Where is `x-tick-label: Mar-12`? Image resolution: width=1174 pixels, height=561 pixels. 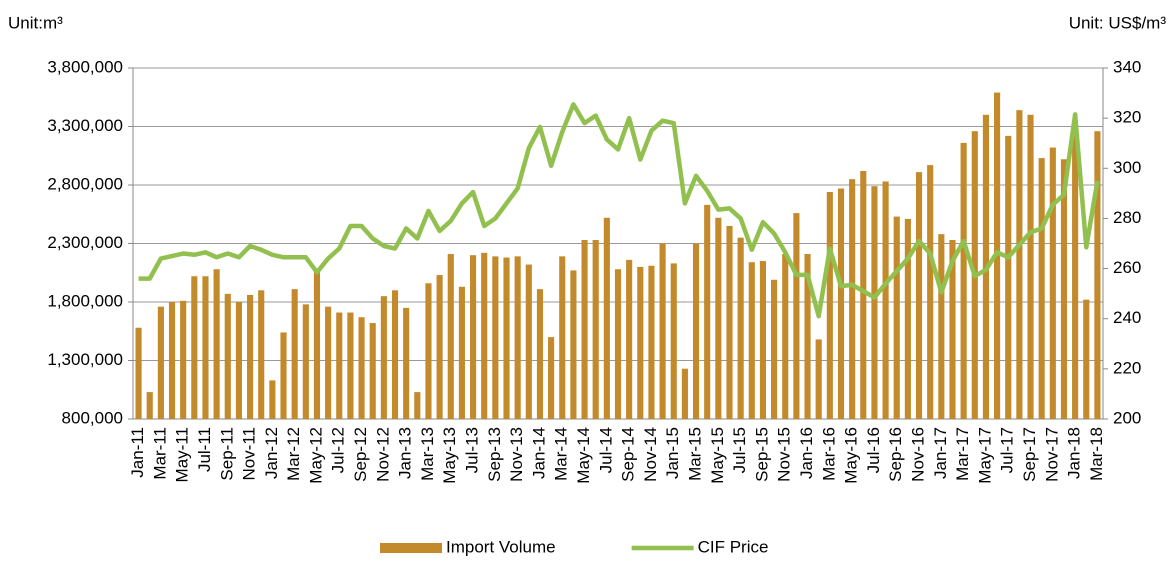 x-tick-label: Mar-12 is located at coordinates (293, 454).